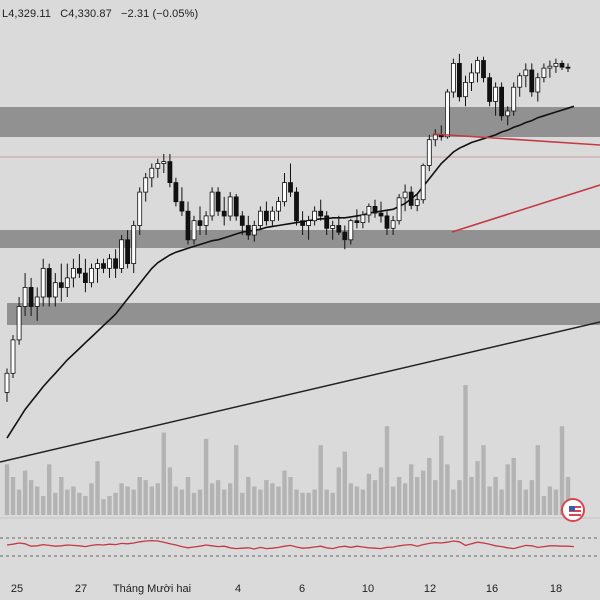 The width and height of the screenshot is (600, 600). What do you see at coordinates (303, 314) in the screenshot?
I see `support-zone-lower` at bounding box center [303, 314].